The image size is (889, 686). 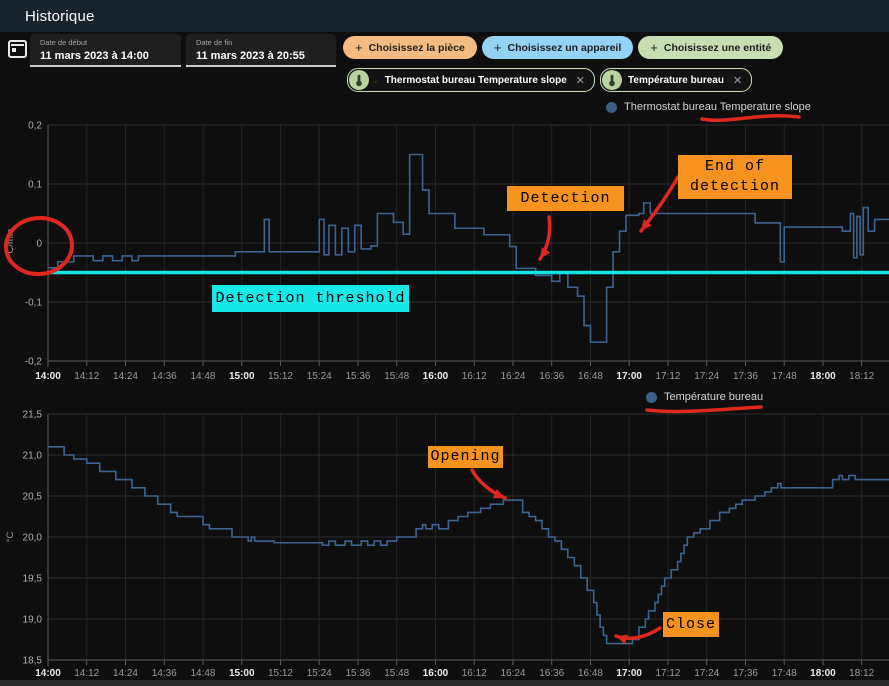 I want to click on y-axis-unit: °C, so click(x=10, y=537).